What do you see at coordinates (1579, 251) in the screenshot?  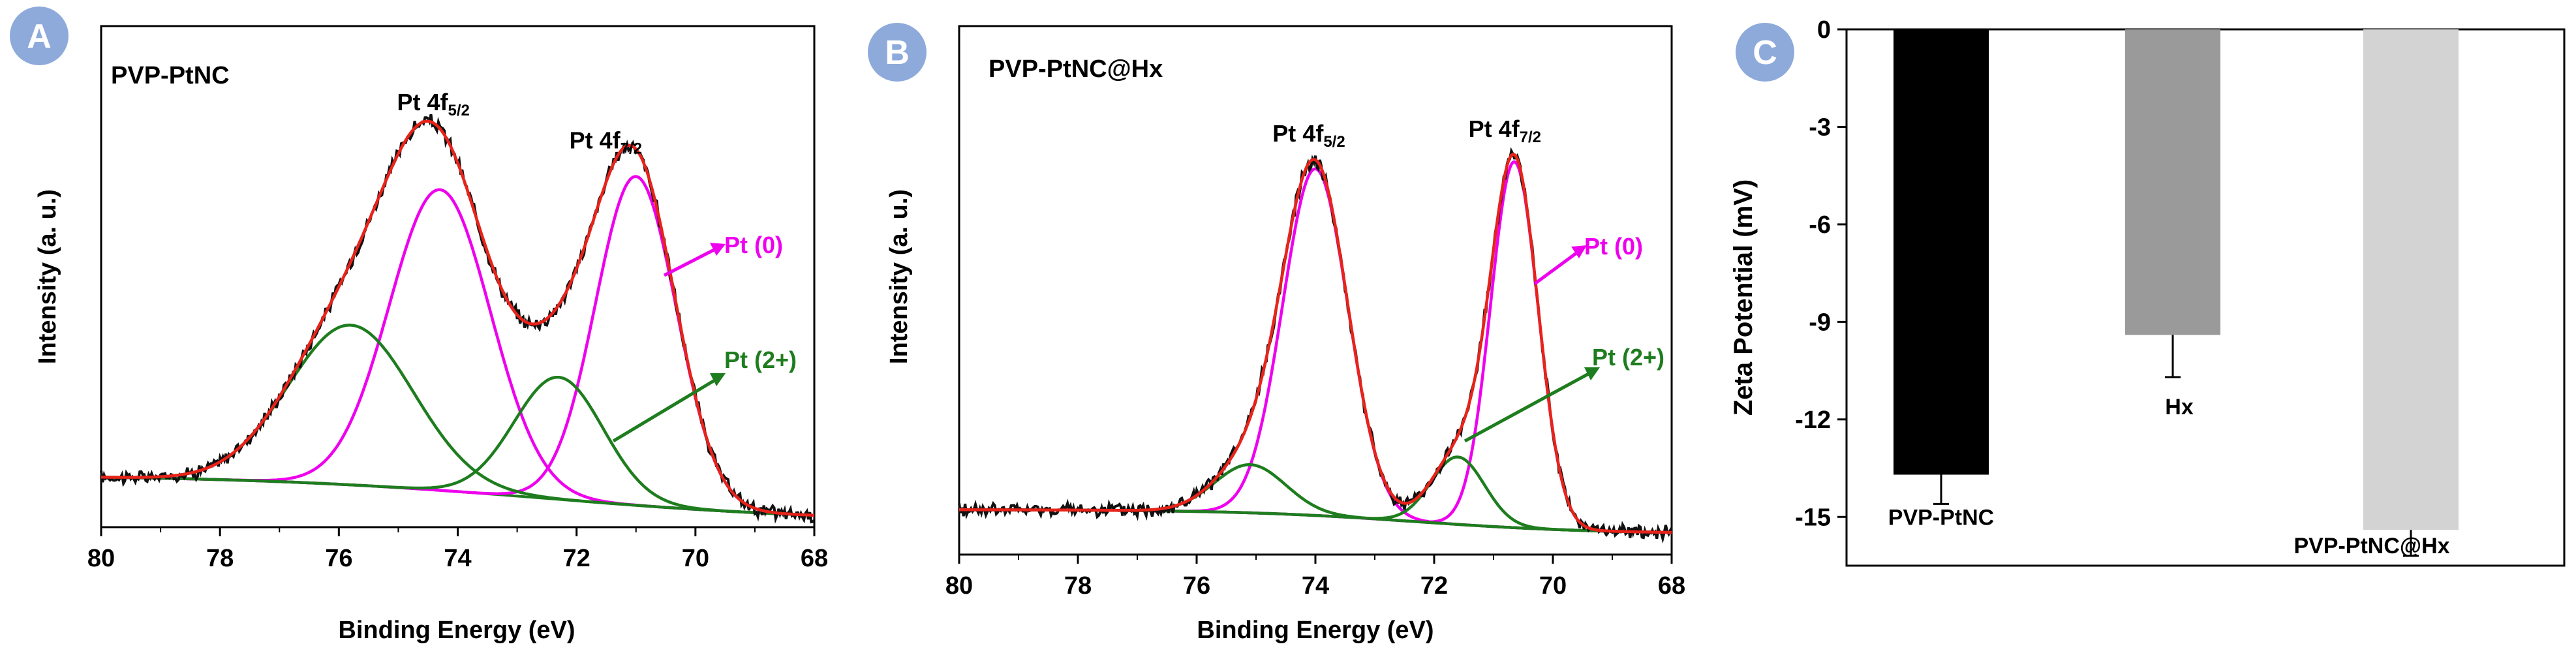 I see `arrowhead-pt0-b` at bounding box center [1579, 251].